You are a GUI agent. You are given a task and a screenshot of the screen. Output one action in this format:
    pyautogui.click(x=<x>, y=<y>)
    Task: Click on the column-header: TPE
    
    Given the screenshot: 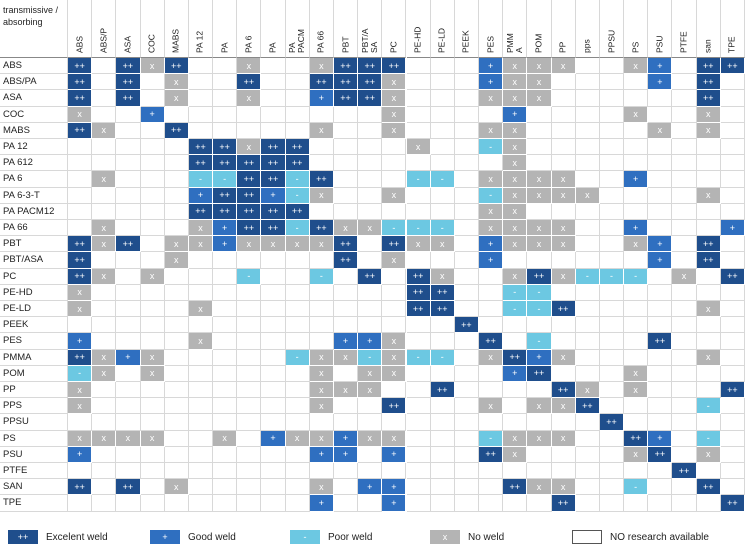 What is the action you would take?
    pyautogui.click(x=732, y=29)
    